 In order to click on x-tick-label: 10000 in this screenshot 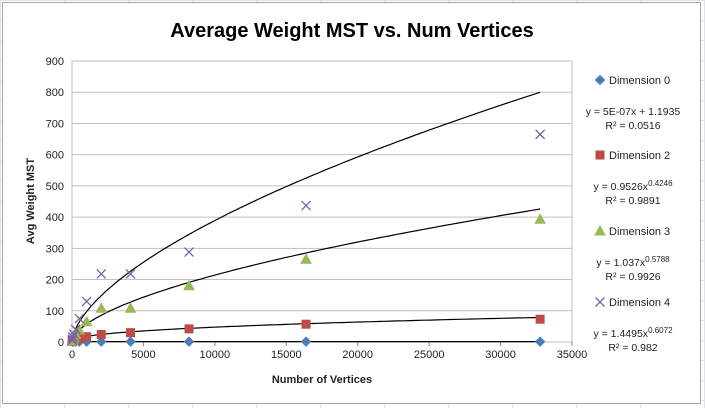, I will do `click(215, 355)`.